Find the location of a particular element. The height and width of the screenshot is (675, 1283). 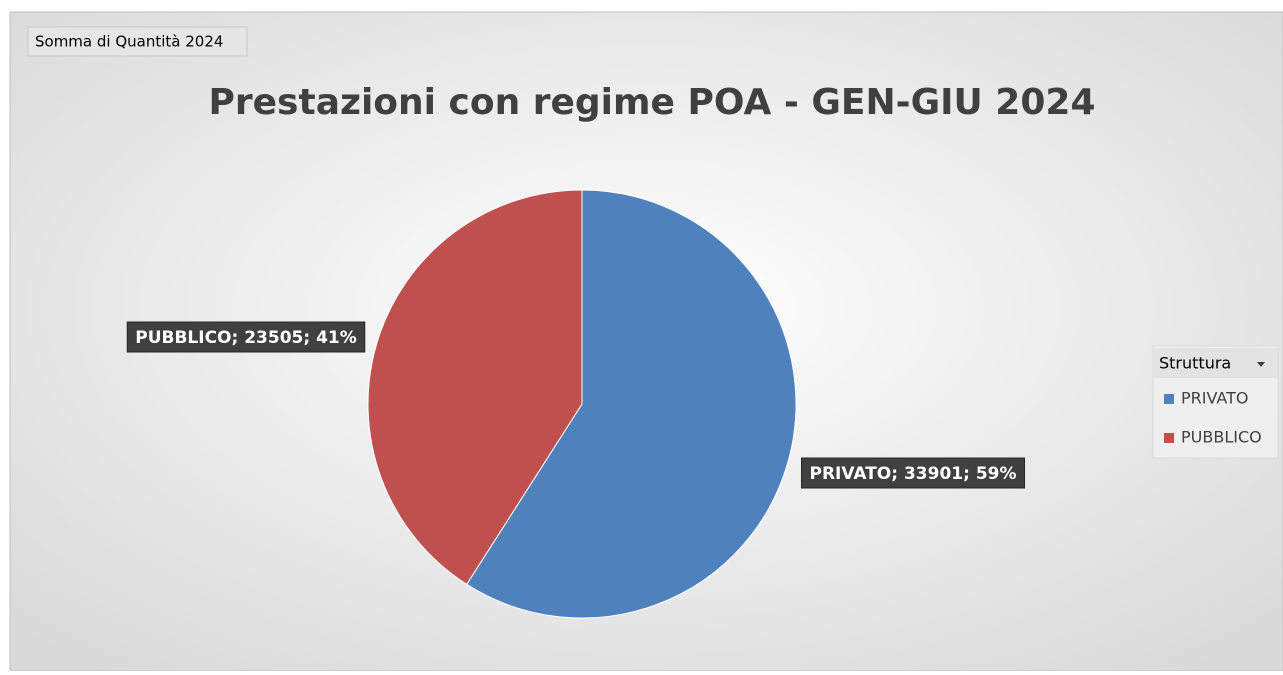

legend-label: PRIVATO is located at coordinates (1214, 398).